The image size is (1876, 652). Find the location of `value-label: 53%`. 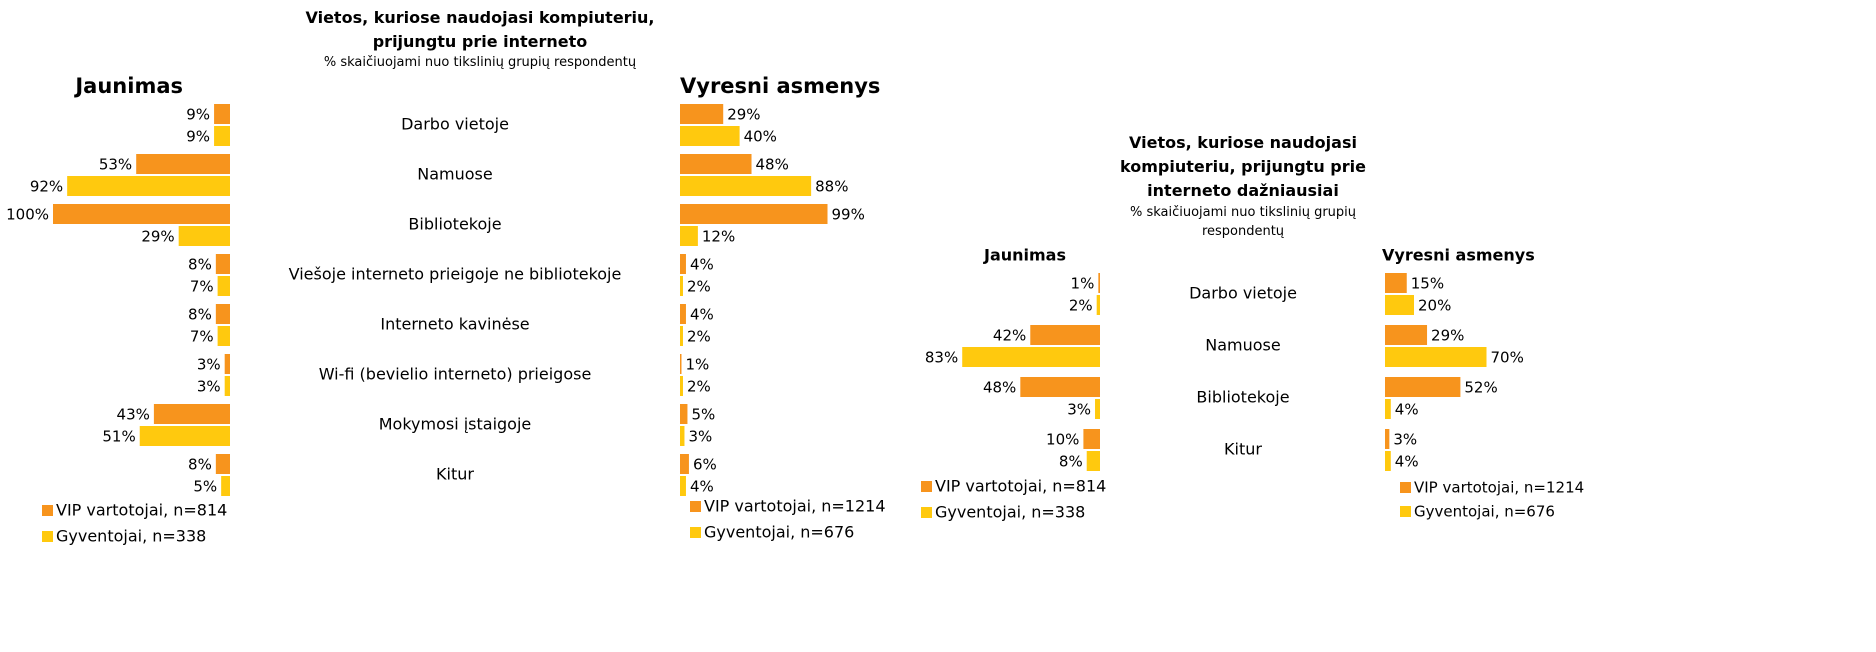

value-label: 53% is located at coordinates (115, 165).